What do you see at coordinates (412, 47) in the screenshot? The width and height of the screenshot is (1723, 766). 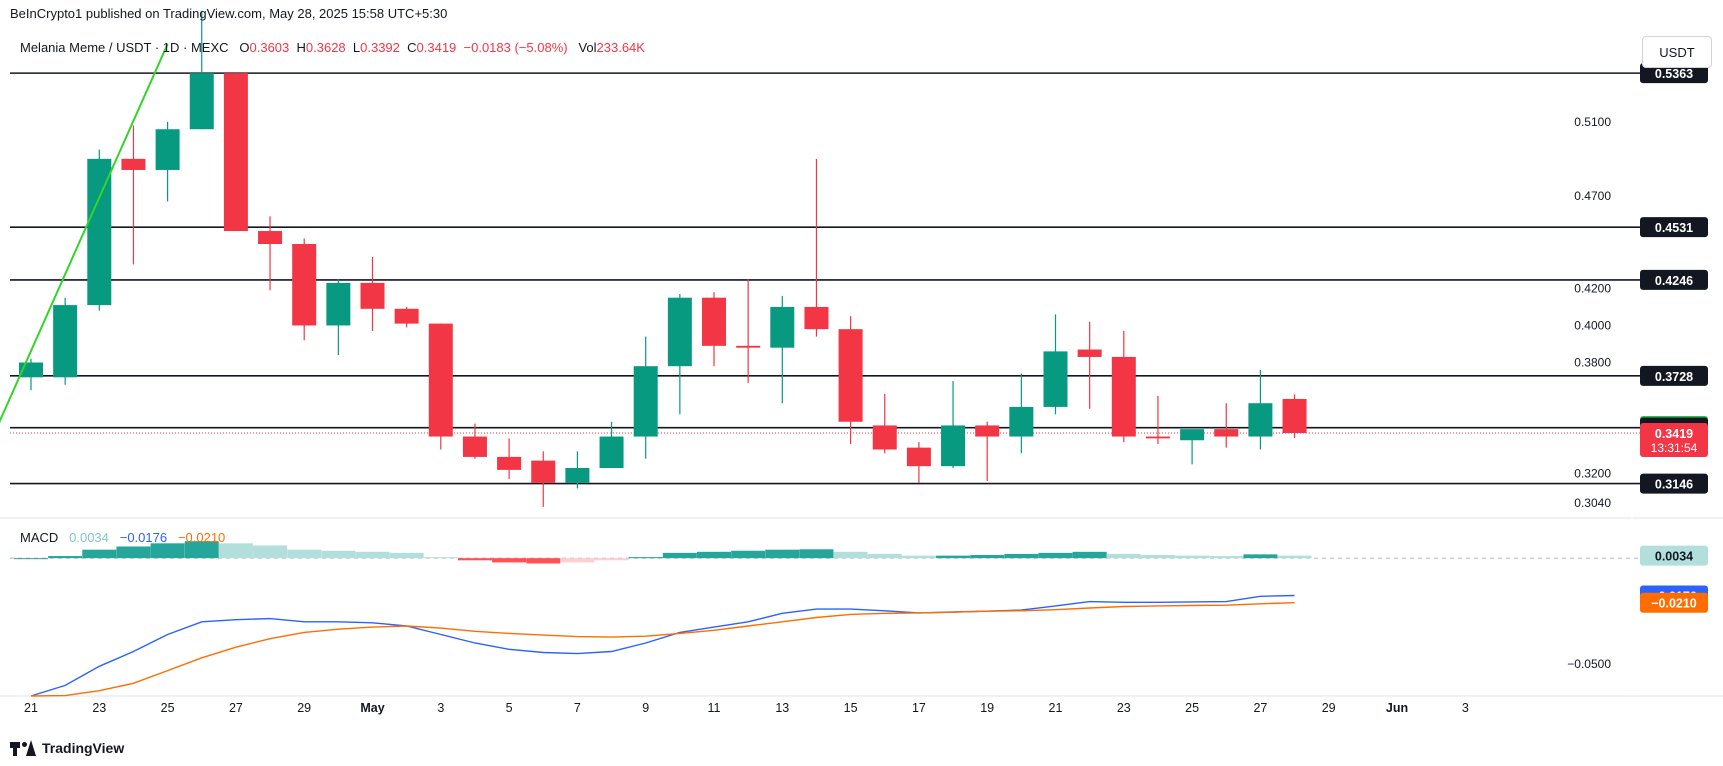 I see `close-label: C` at bounding box center [412, 47].